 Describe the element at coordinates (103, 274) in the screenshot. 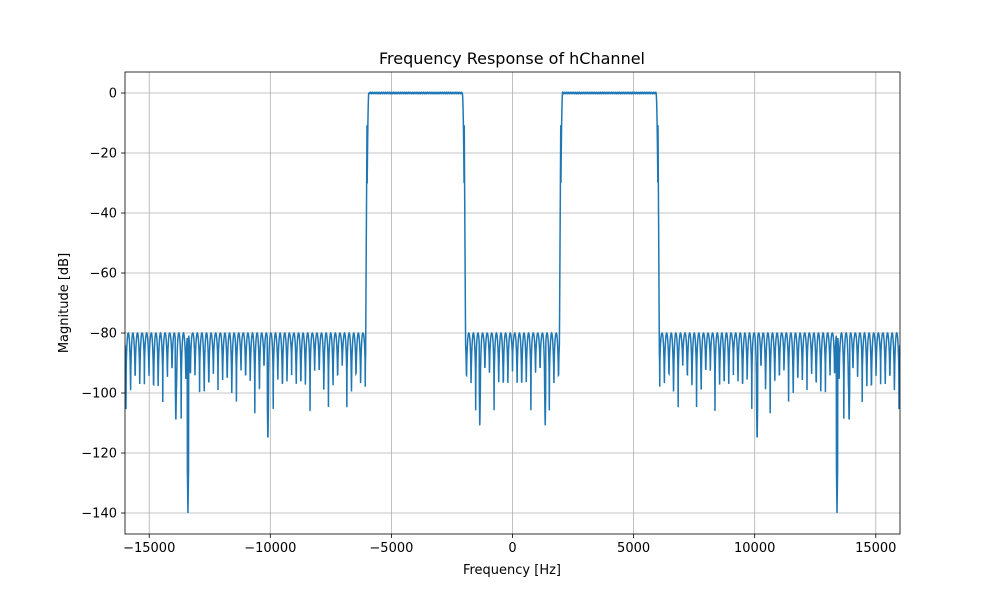

I see `y-tick-label: −60` at that location.